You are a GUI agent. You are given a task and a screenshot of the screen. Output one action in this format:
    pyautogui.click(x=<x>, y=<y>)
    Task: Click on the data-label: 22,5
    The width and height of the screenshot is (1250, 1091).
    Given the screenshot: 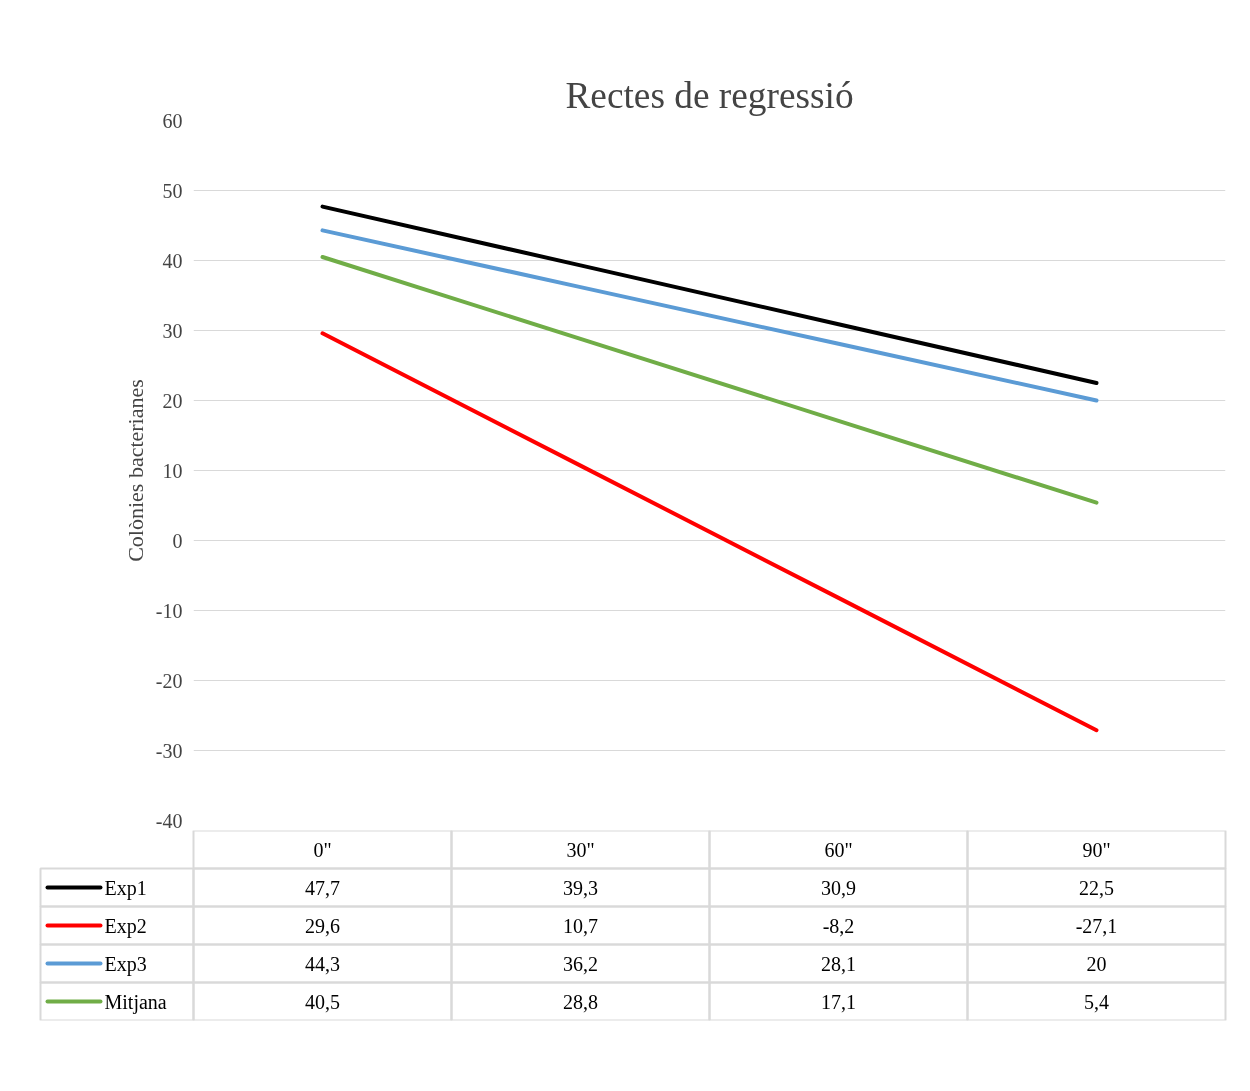 What is the action you would take?
    pyautogui.click(x=1096, y=887)
    